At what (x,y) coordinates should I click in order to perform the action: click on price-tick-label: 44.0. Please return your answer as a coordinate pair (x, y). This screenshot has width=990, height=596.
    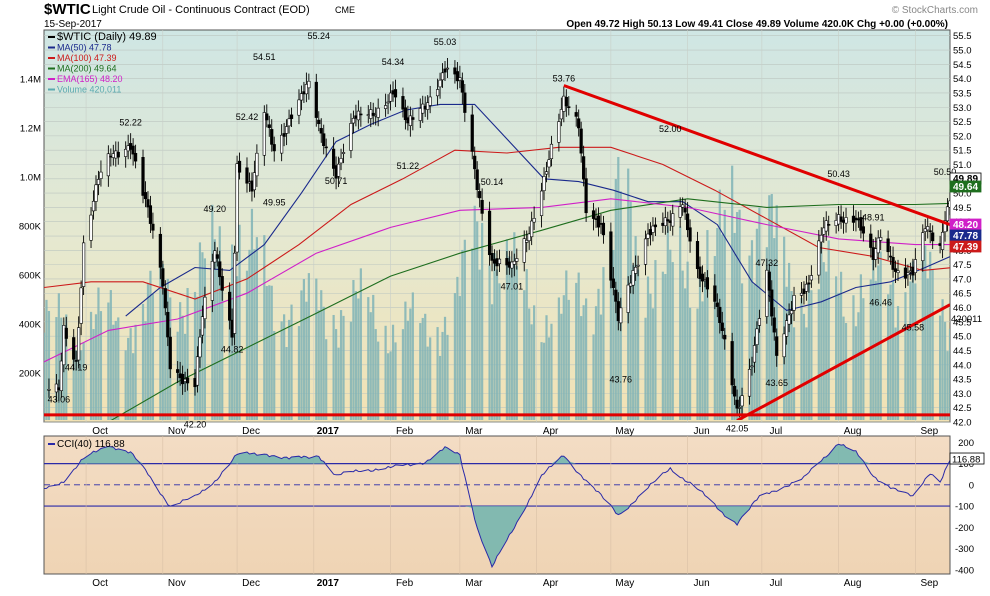
    Looking at the image, I should click on (962, 365).